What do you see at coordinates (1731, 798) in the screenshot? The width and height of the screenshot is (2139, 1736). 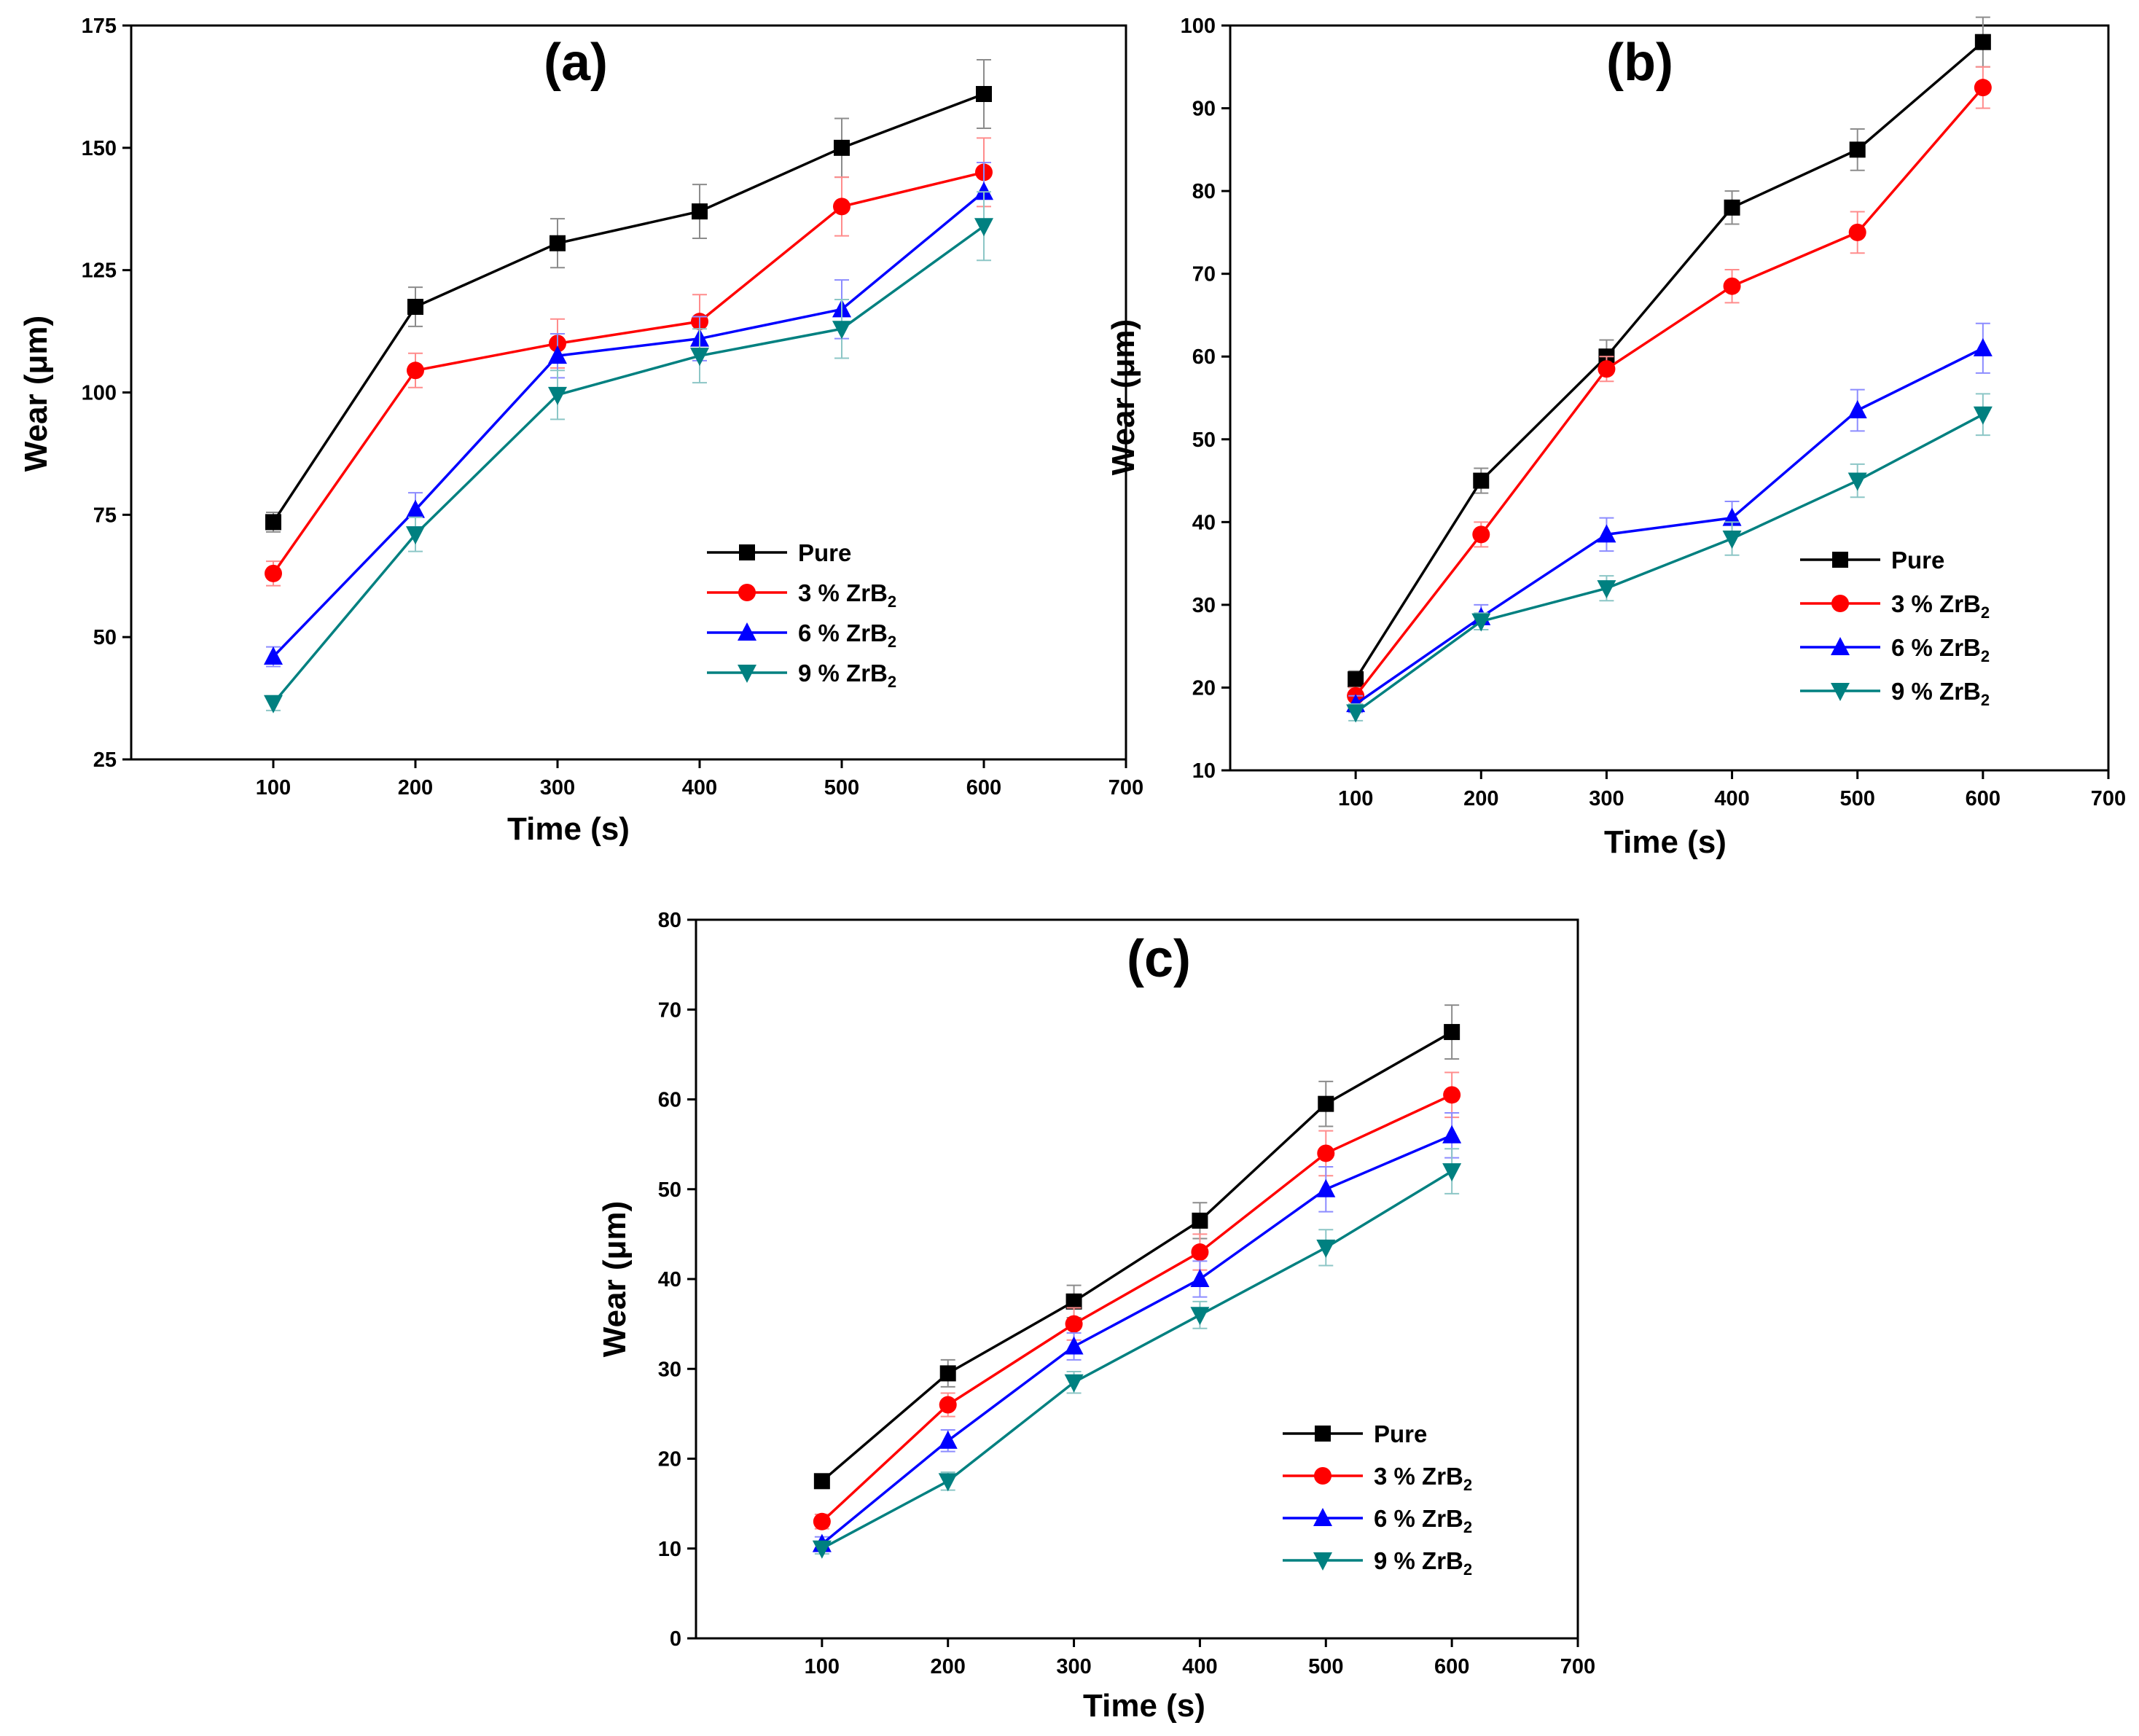 I see `x-tick-label: 400` at bounding box center [1731, 798].